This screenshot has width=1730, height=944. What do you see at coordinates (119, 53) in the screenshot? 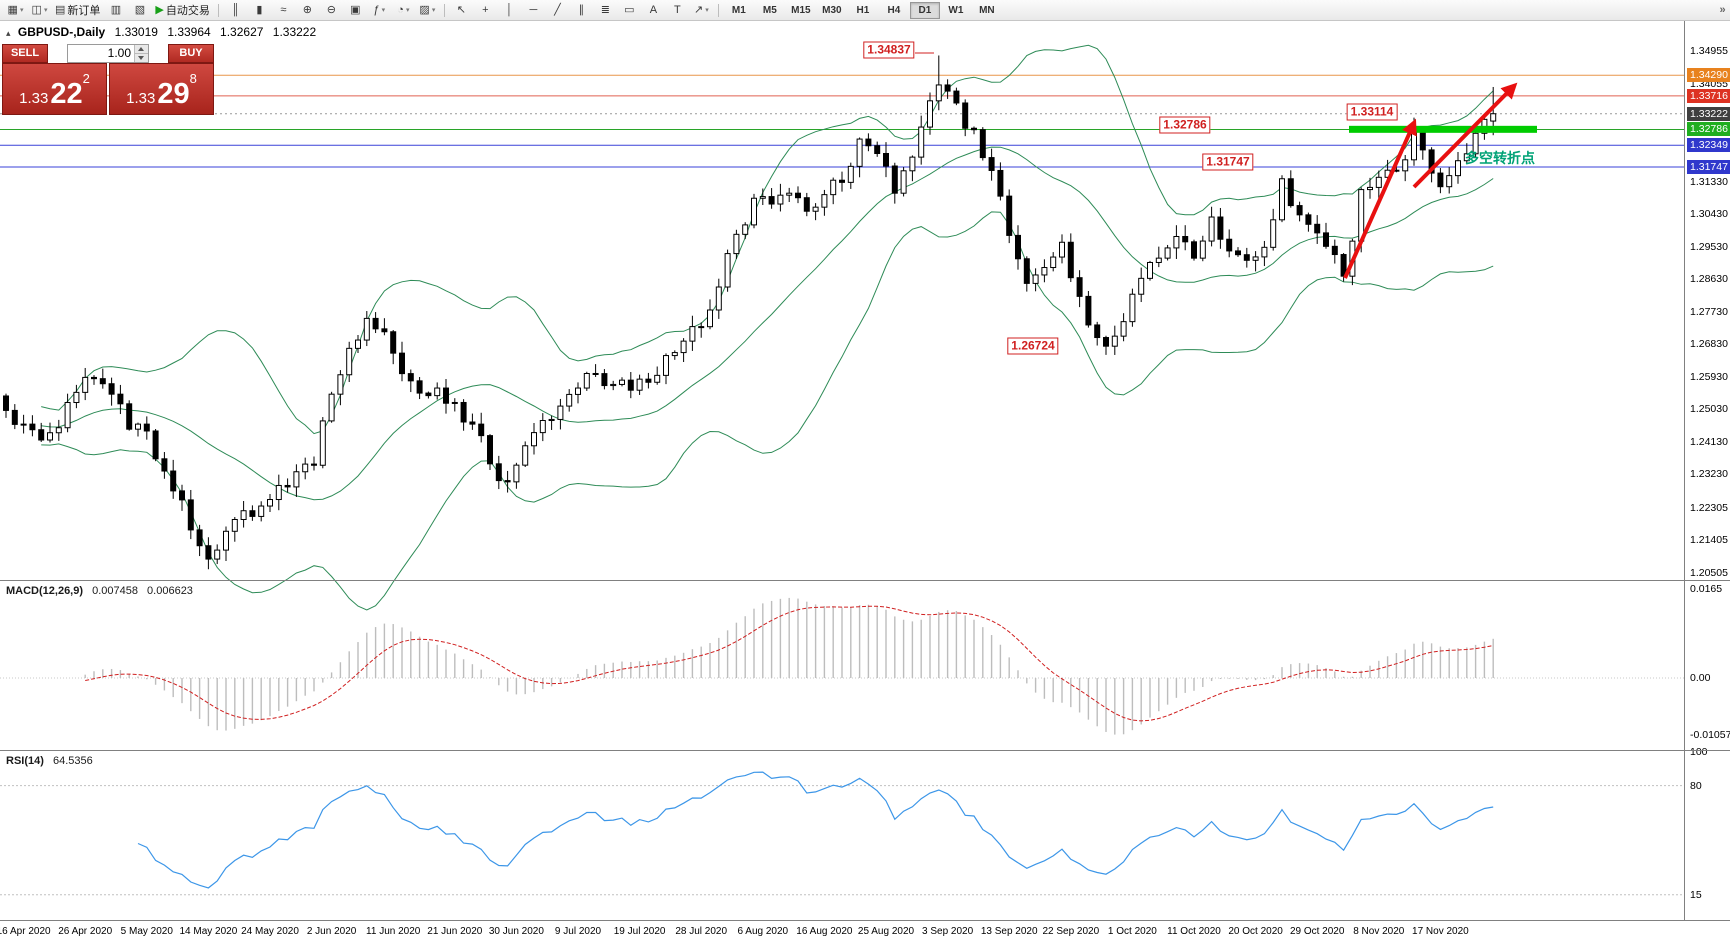
I see `volume-value: 1.00` at bounding box center [119, 53].